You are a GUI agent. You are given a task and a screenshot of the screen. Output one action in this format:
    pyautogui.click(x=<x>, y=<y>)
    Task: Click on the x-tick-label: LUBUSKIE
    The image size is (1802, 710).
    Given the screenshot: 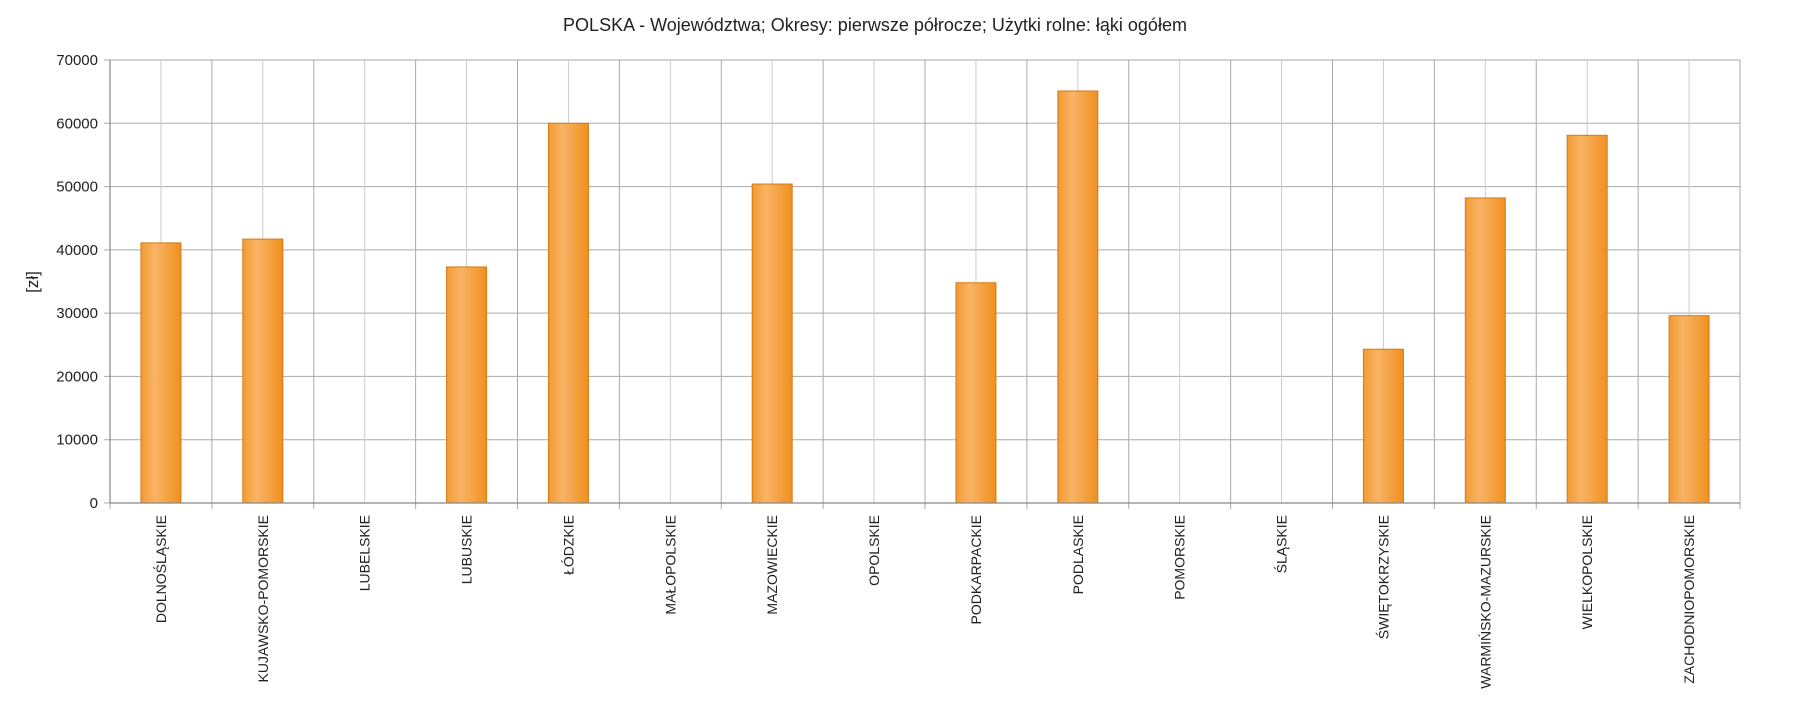 What is the action you would take?
    pyautogui.click(x=467, y=549)
    